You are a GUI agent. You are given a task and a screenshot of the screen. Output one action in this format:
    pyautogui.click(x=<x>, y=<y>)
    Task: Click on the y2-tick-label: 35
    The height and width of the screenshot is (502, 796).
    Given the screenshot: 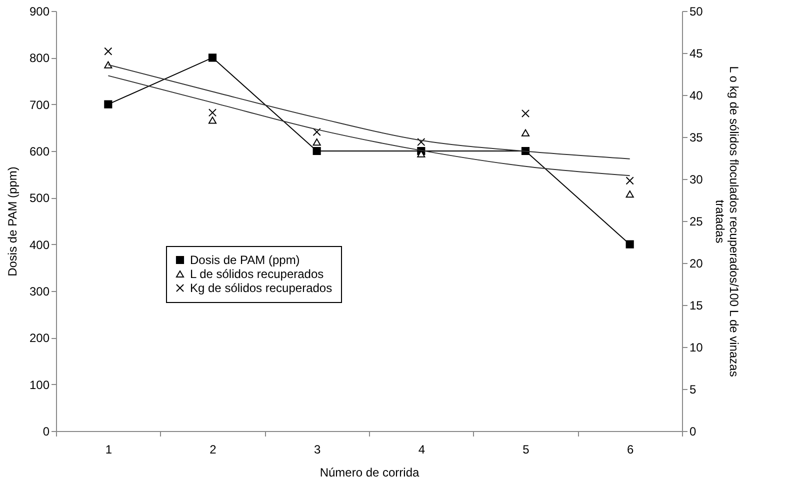 What is the action you would take?
    pyautogui.click(x=697, y=137)
    